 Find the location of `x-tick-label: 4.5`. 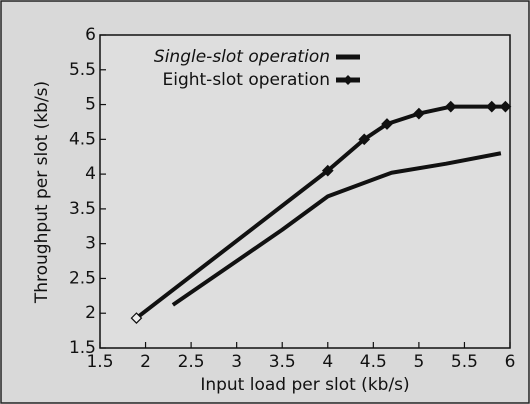

x-tick-label: 4.5 is located at coordinates (373, 362).